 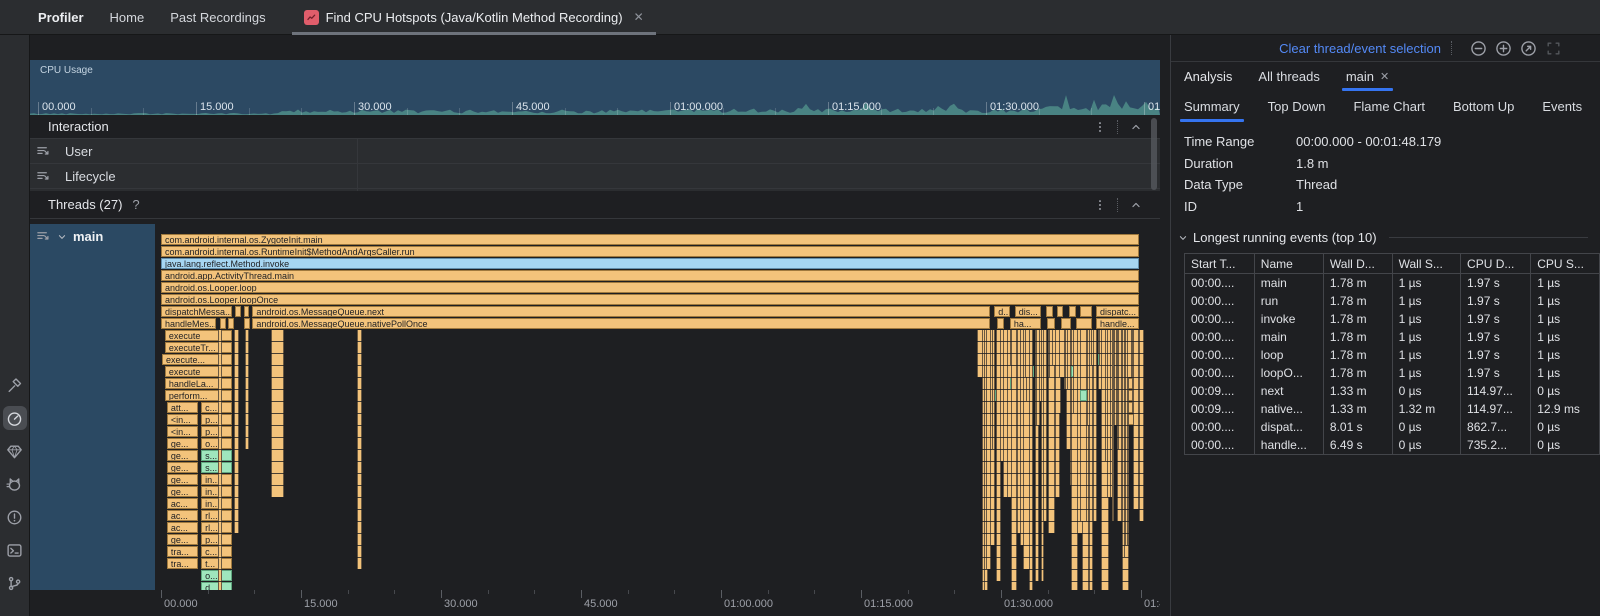 I want to click on subtab-flame-chart: Flame Chart, so click(x=1389, y=106).